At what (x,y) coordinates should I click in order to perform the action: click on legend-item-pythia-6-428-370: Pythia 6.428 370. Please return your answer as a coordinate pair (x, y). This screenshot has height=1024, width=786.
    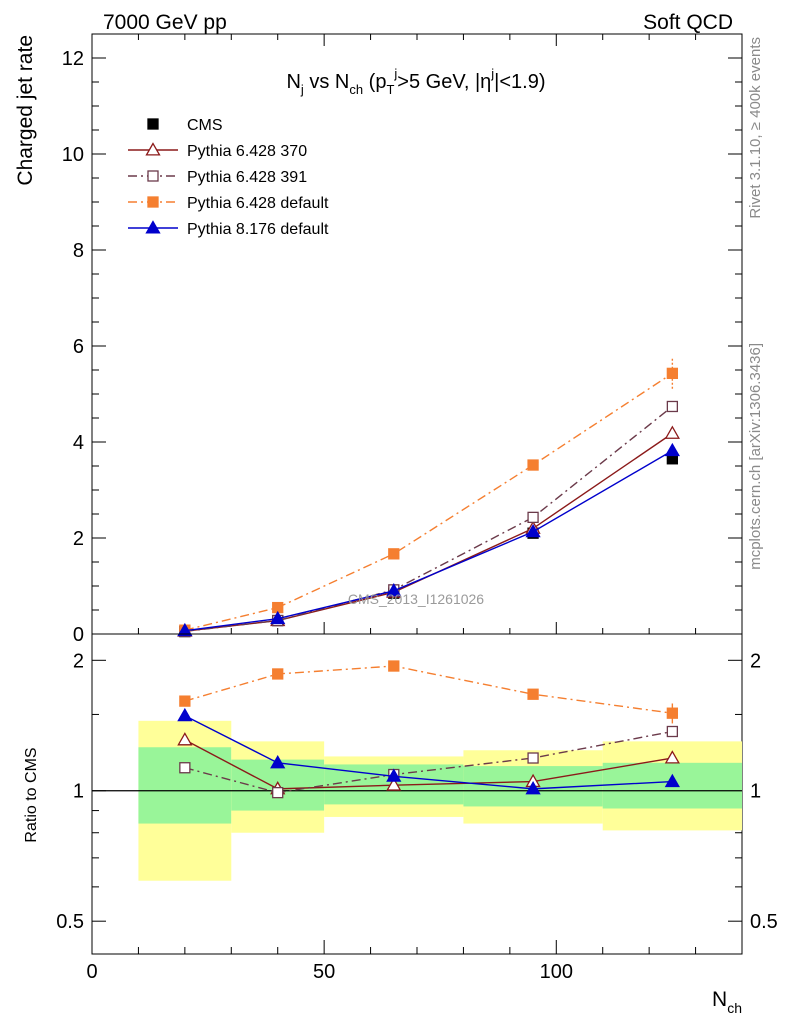
    Looking at the image, I should click on (217, 151).